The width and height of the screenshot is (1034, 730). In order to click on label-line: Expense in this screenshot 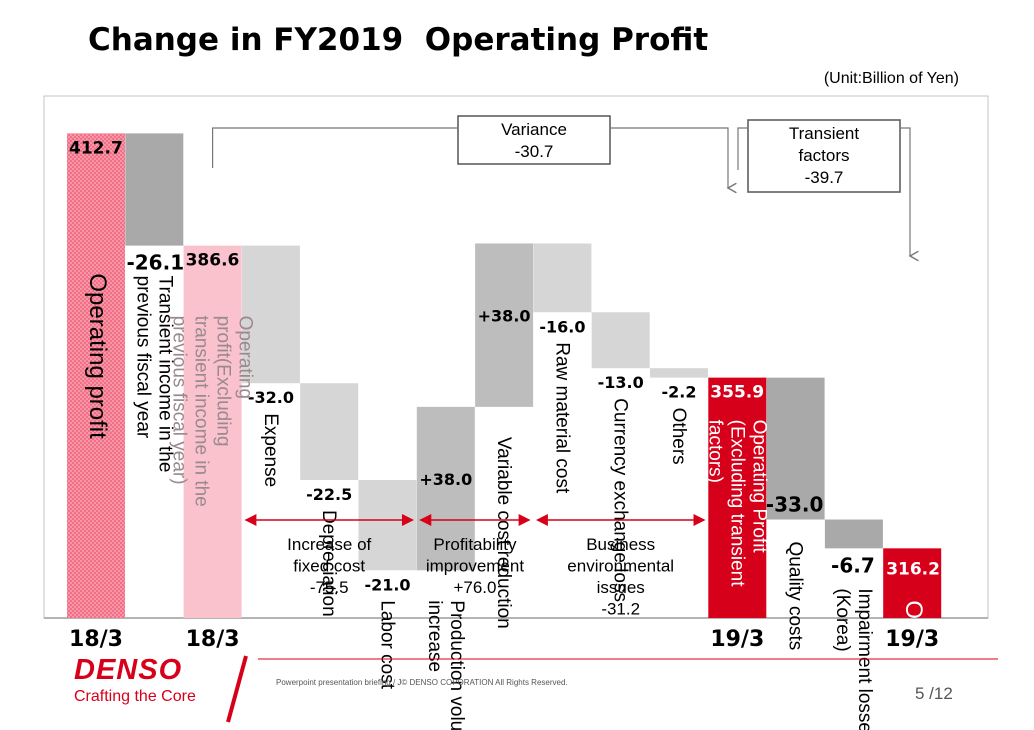, I will do `click(270, 450)`.